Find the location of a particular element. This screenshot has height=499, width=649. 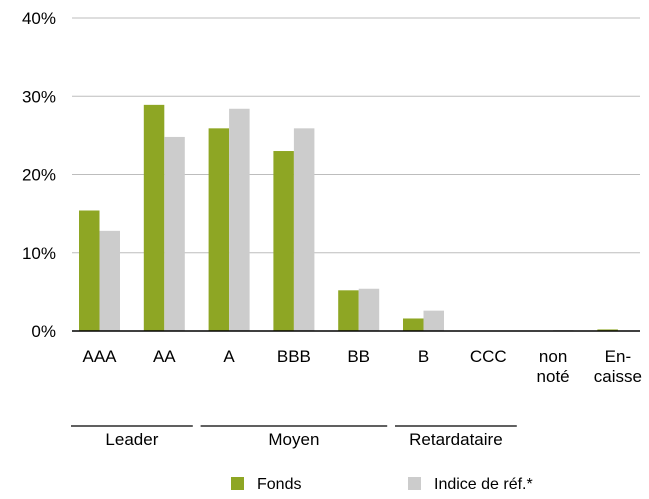

group-label: Moyen is located at coordinates (293, 439).